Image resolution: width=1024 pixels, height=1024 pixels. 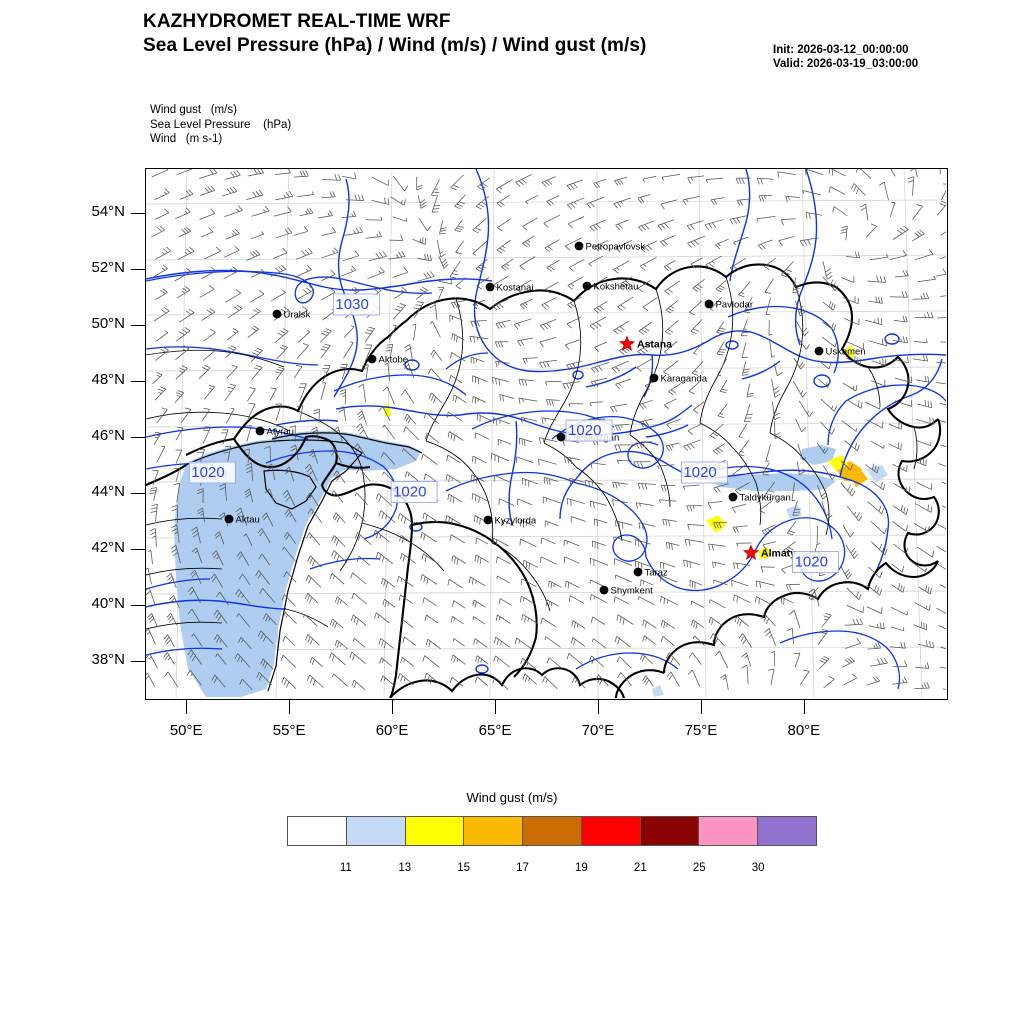 I want to click on city-marker: Almaty, so click(x=769, y=552).